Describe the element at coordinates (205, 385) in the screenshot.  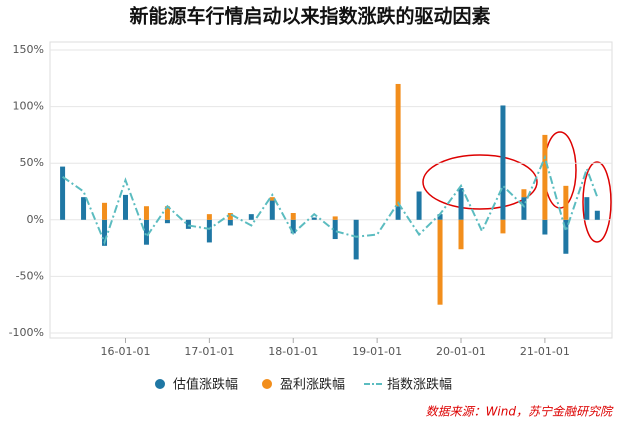
I see `legend-label: 估值涨跌幅` at that location.